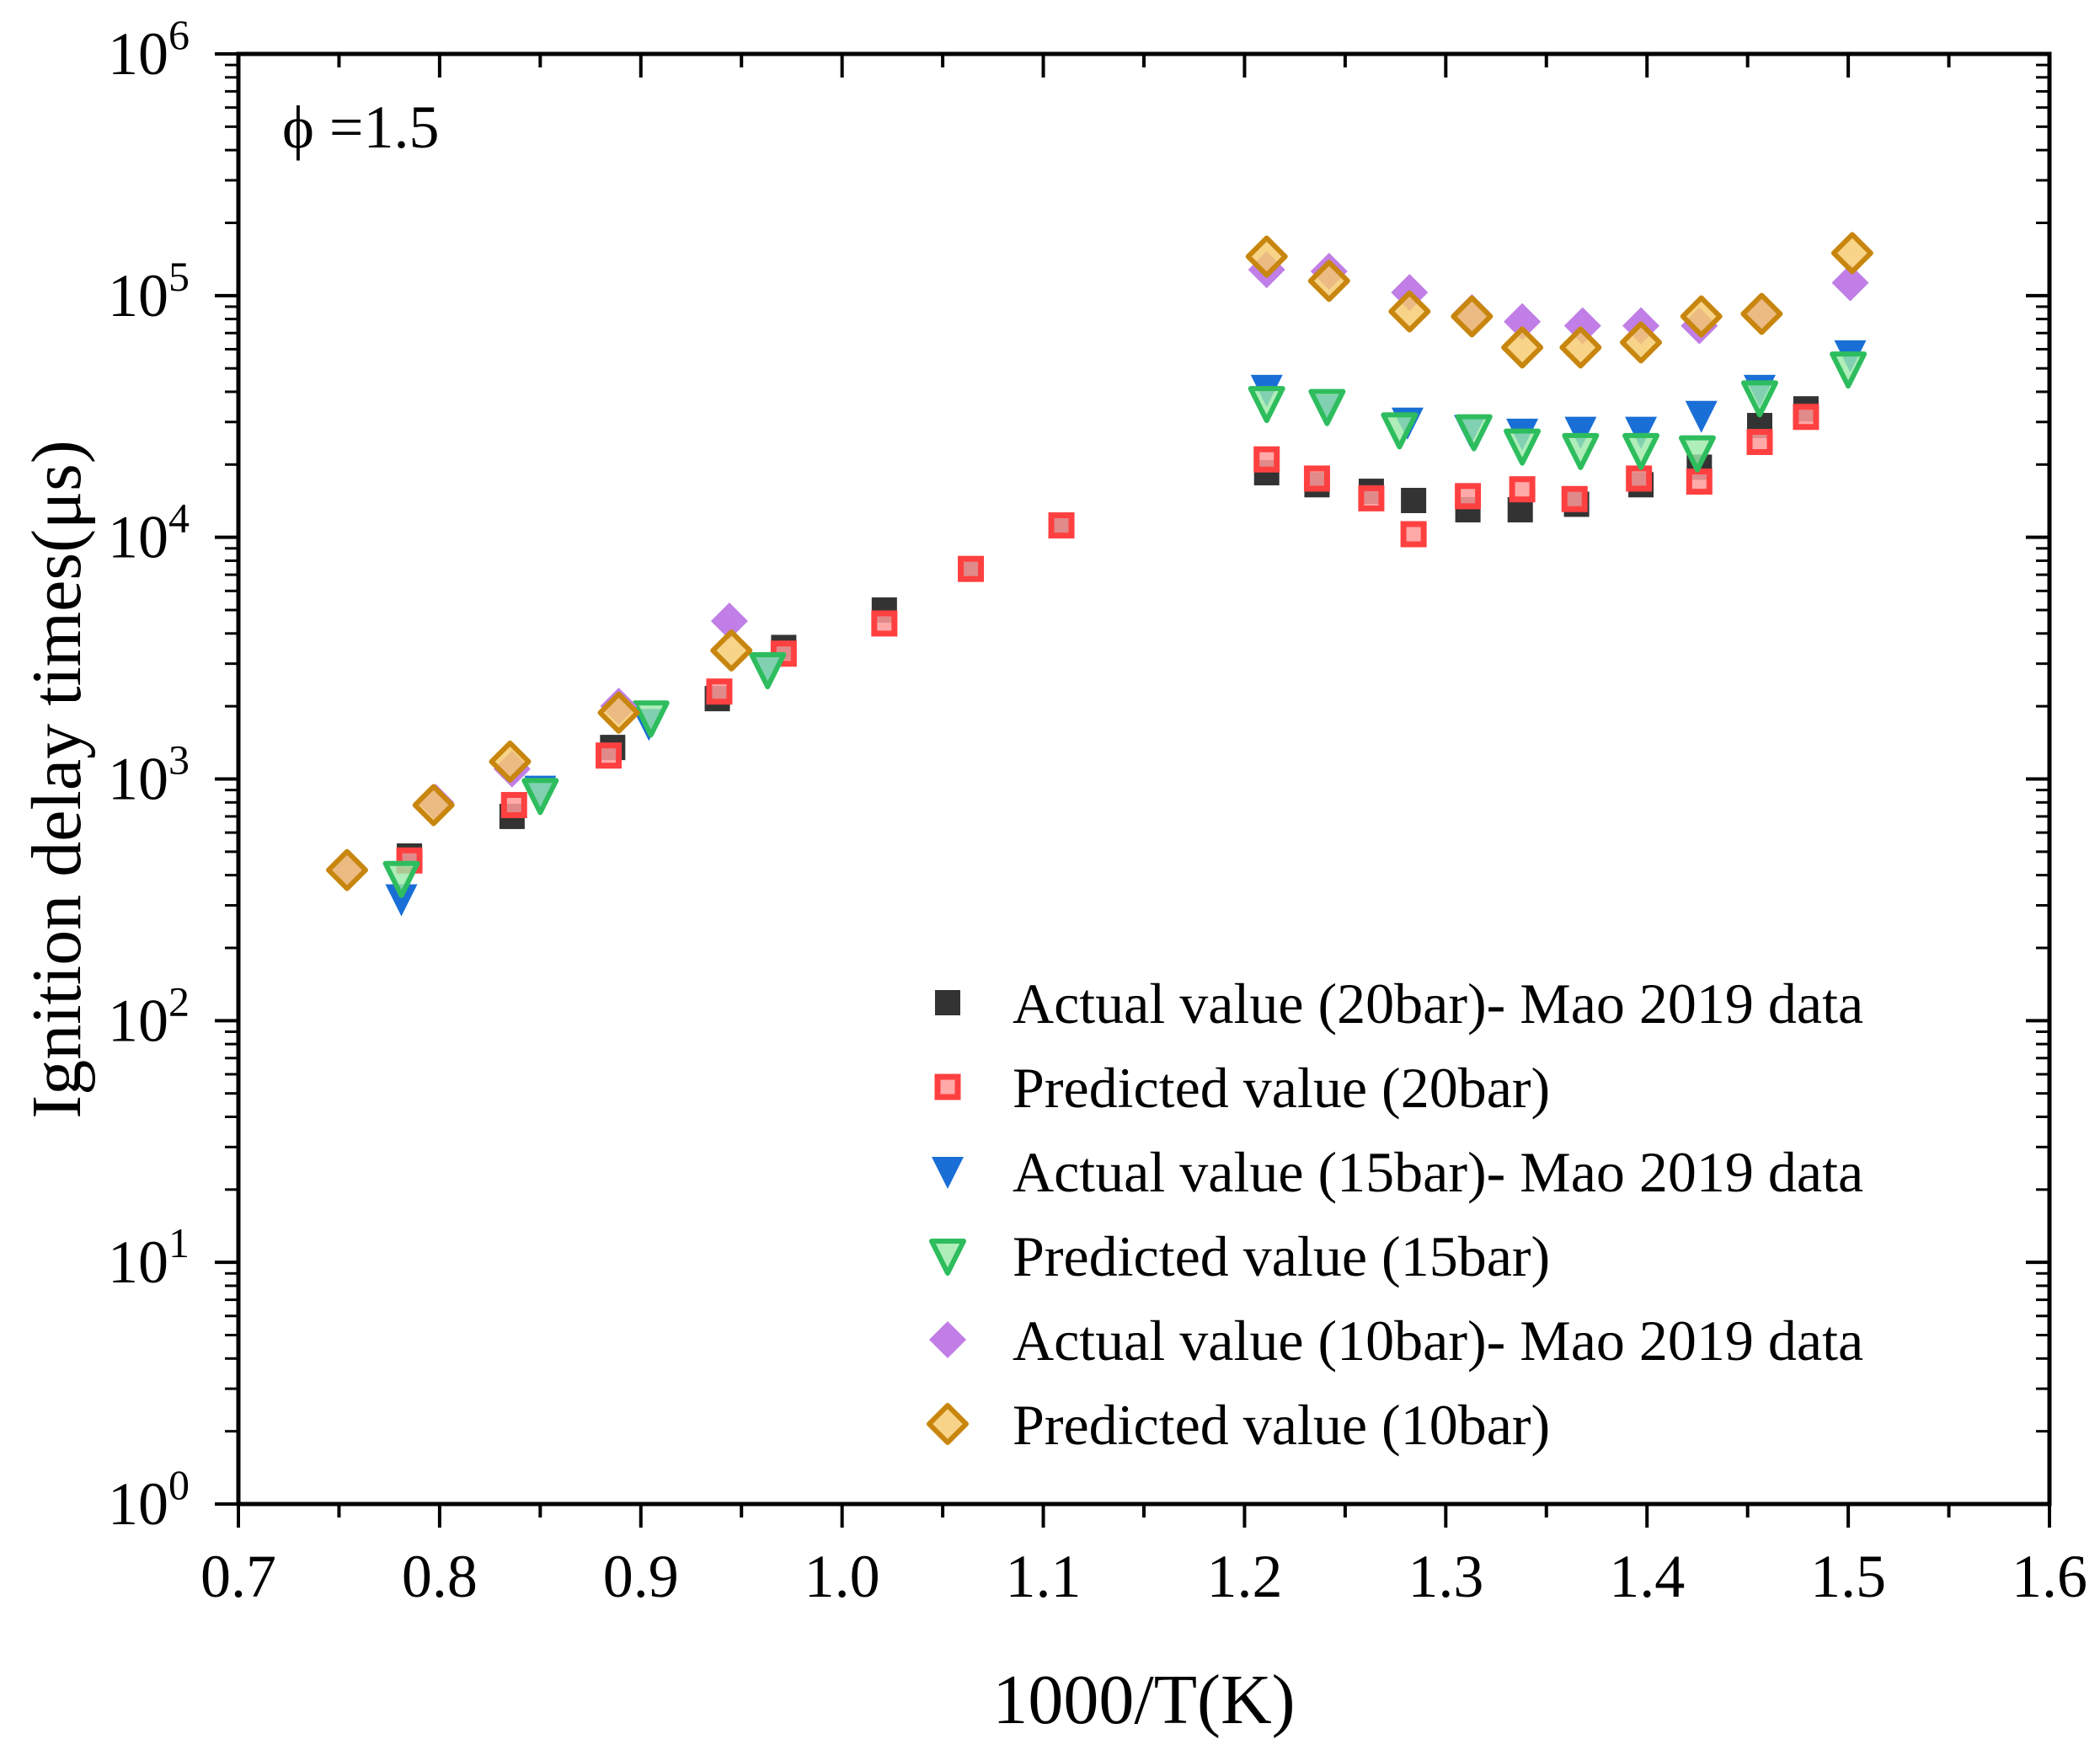 This screenshot has height=1745, width=2100. I want to click on x-tick-label: 1.3, so click(1445, 1576).